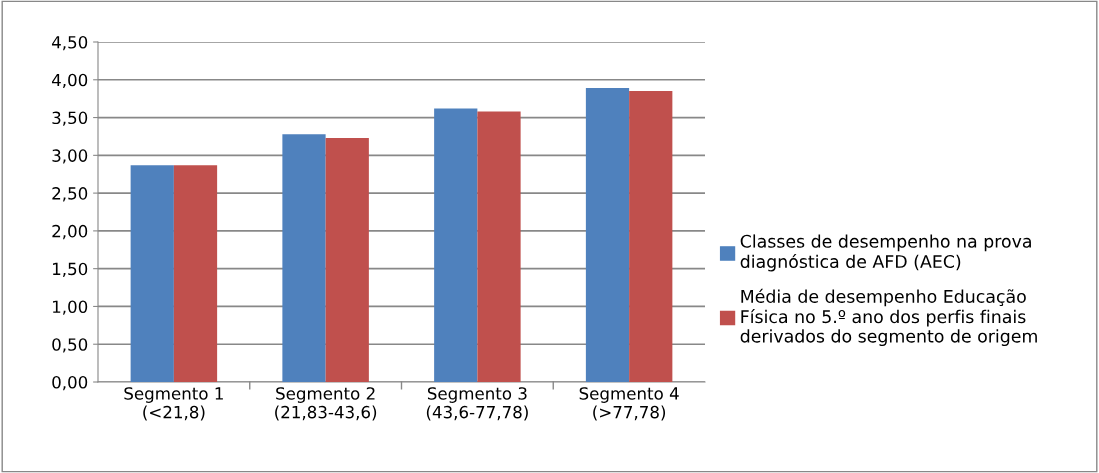 This screenshot has width=1099, height=473. What do you see at coordinates (70, 383) in the screenshot?
I see `y-tick-label: 0,00` at bounding box center [70, 383].